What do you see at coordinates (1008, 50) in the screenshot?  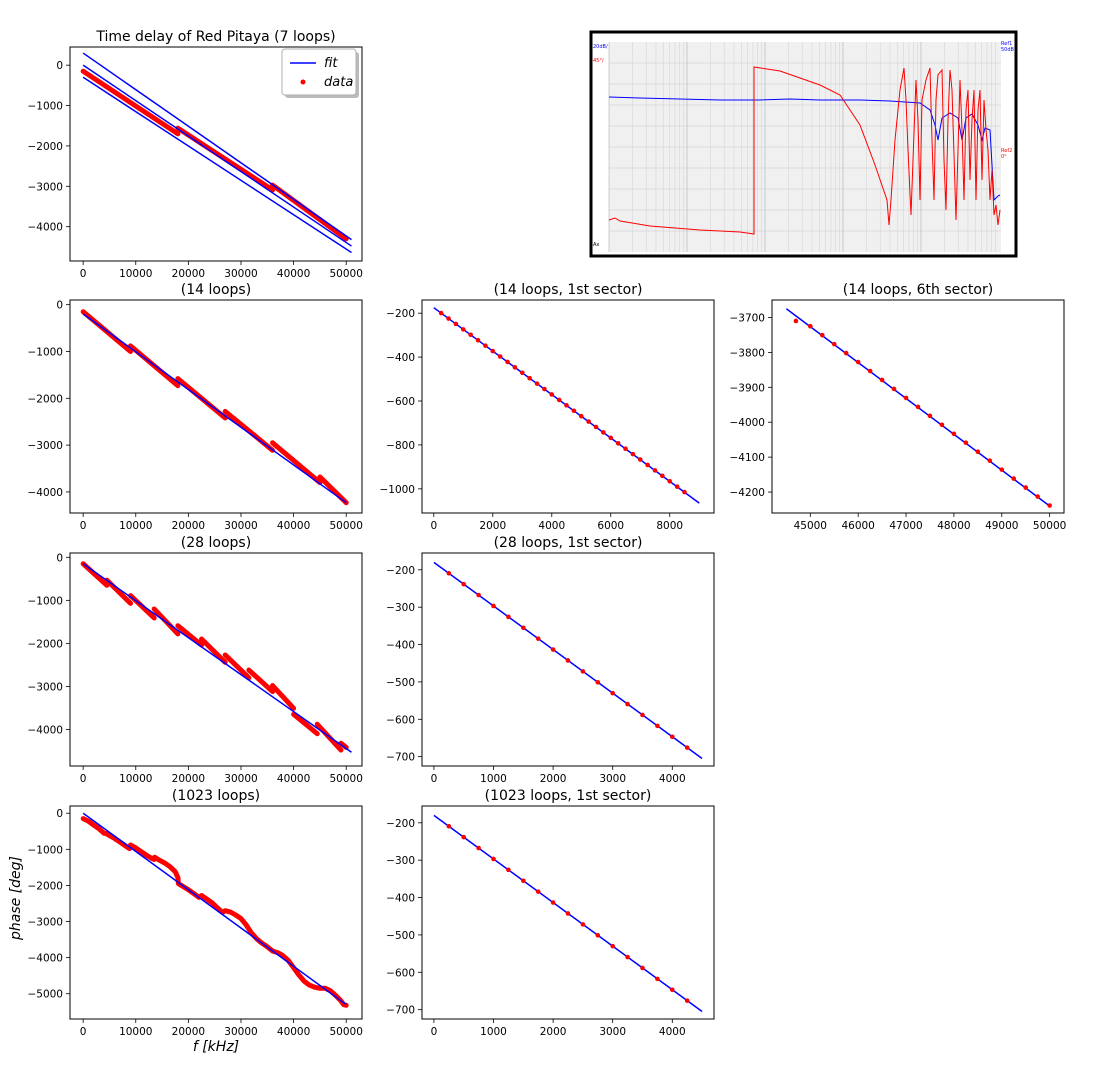 I see `inset-ref1-value: 50dB` at bounding box center [1008, 50].